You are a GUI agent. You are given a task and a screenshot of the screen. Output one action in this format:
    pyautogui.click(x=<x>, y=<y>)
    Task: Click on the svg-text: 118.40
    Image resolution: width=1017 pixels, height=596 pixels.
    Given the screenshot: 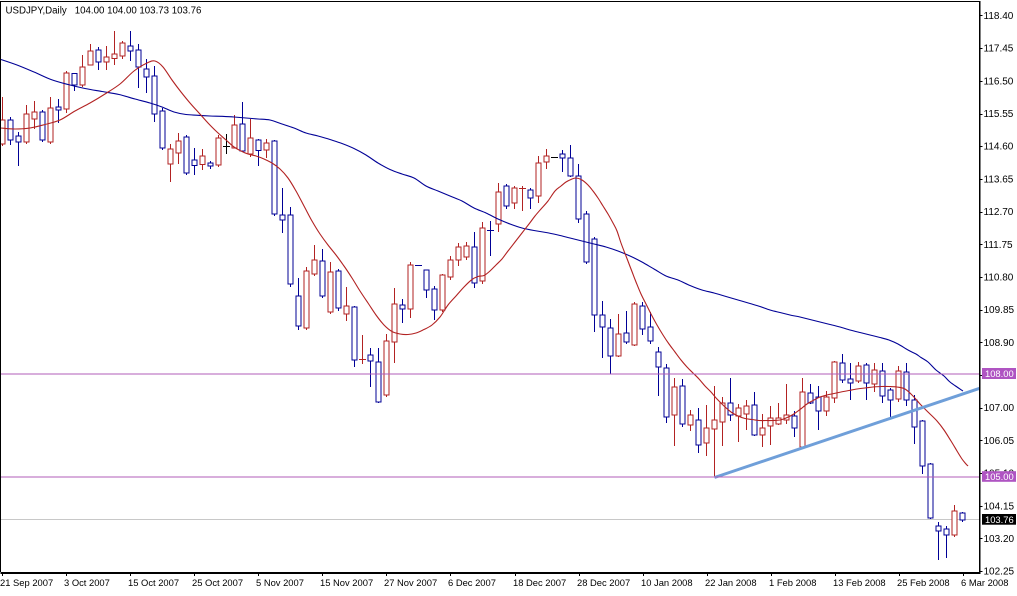 What is the action you would take?
    pyautogui.click(x=999, y=16)
    